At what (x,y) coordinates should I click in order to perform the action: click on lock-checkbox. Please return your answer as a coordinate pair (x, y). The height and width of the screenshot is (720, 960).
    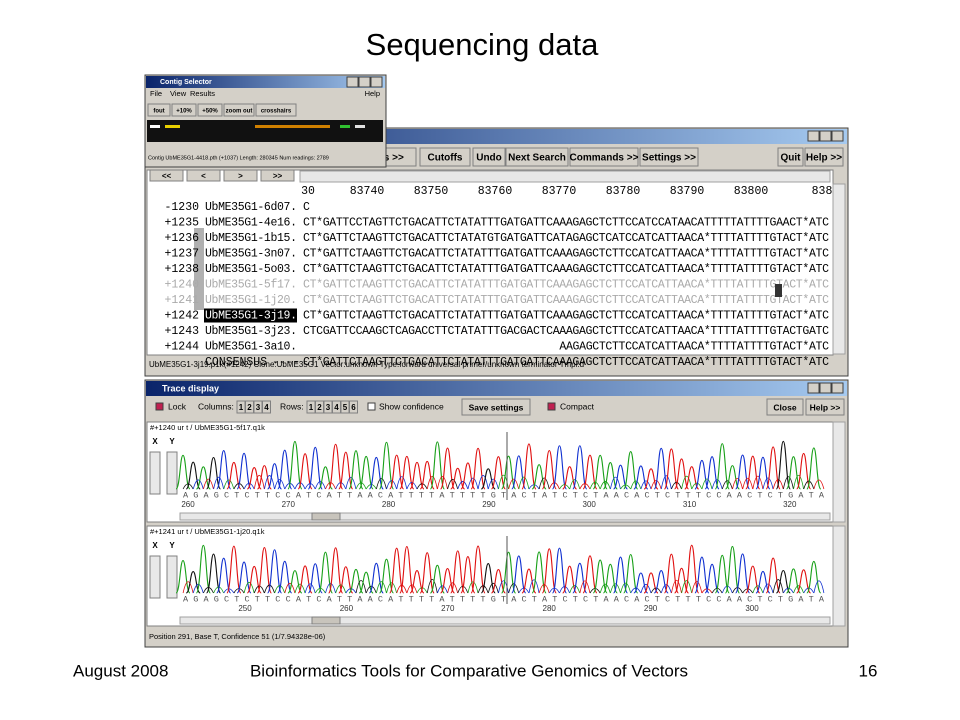
    Looking at the image, I should click on (159, 406).